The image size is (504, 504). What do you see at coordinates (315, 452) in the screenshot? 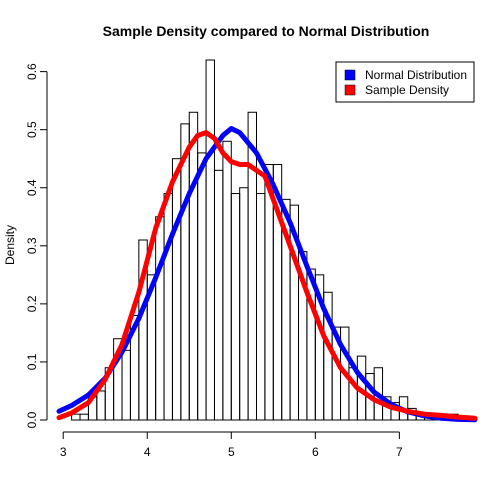
I see `x-tick-label: 6` at bounding box center [315, 452].